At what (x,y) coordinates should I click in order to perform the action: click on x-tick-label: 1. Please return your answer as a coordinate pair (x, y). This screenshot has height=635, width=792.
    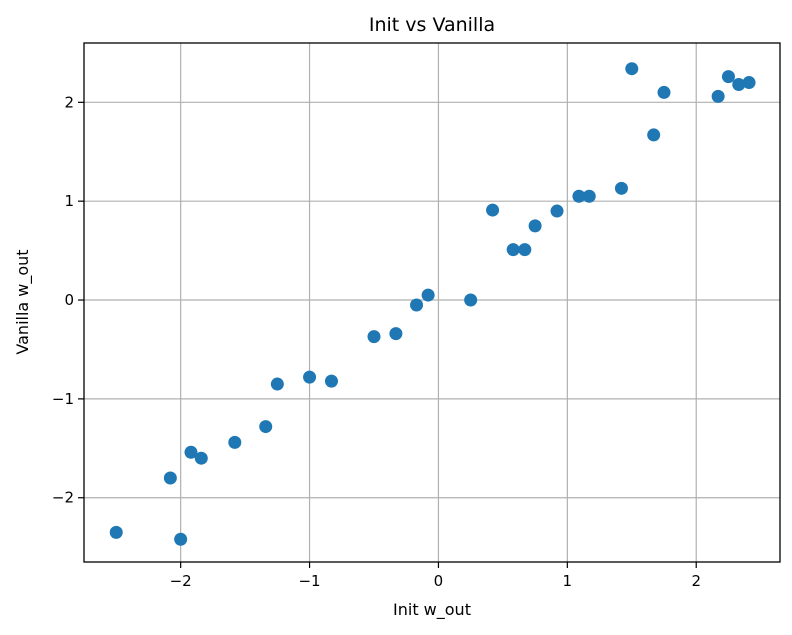
    Looking at the image, I should click on (568, 581).